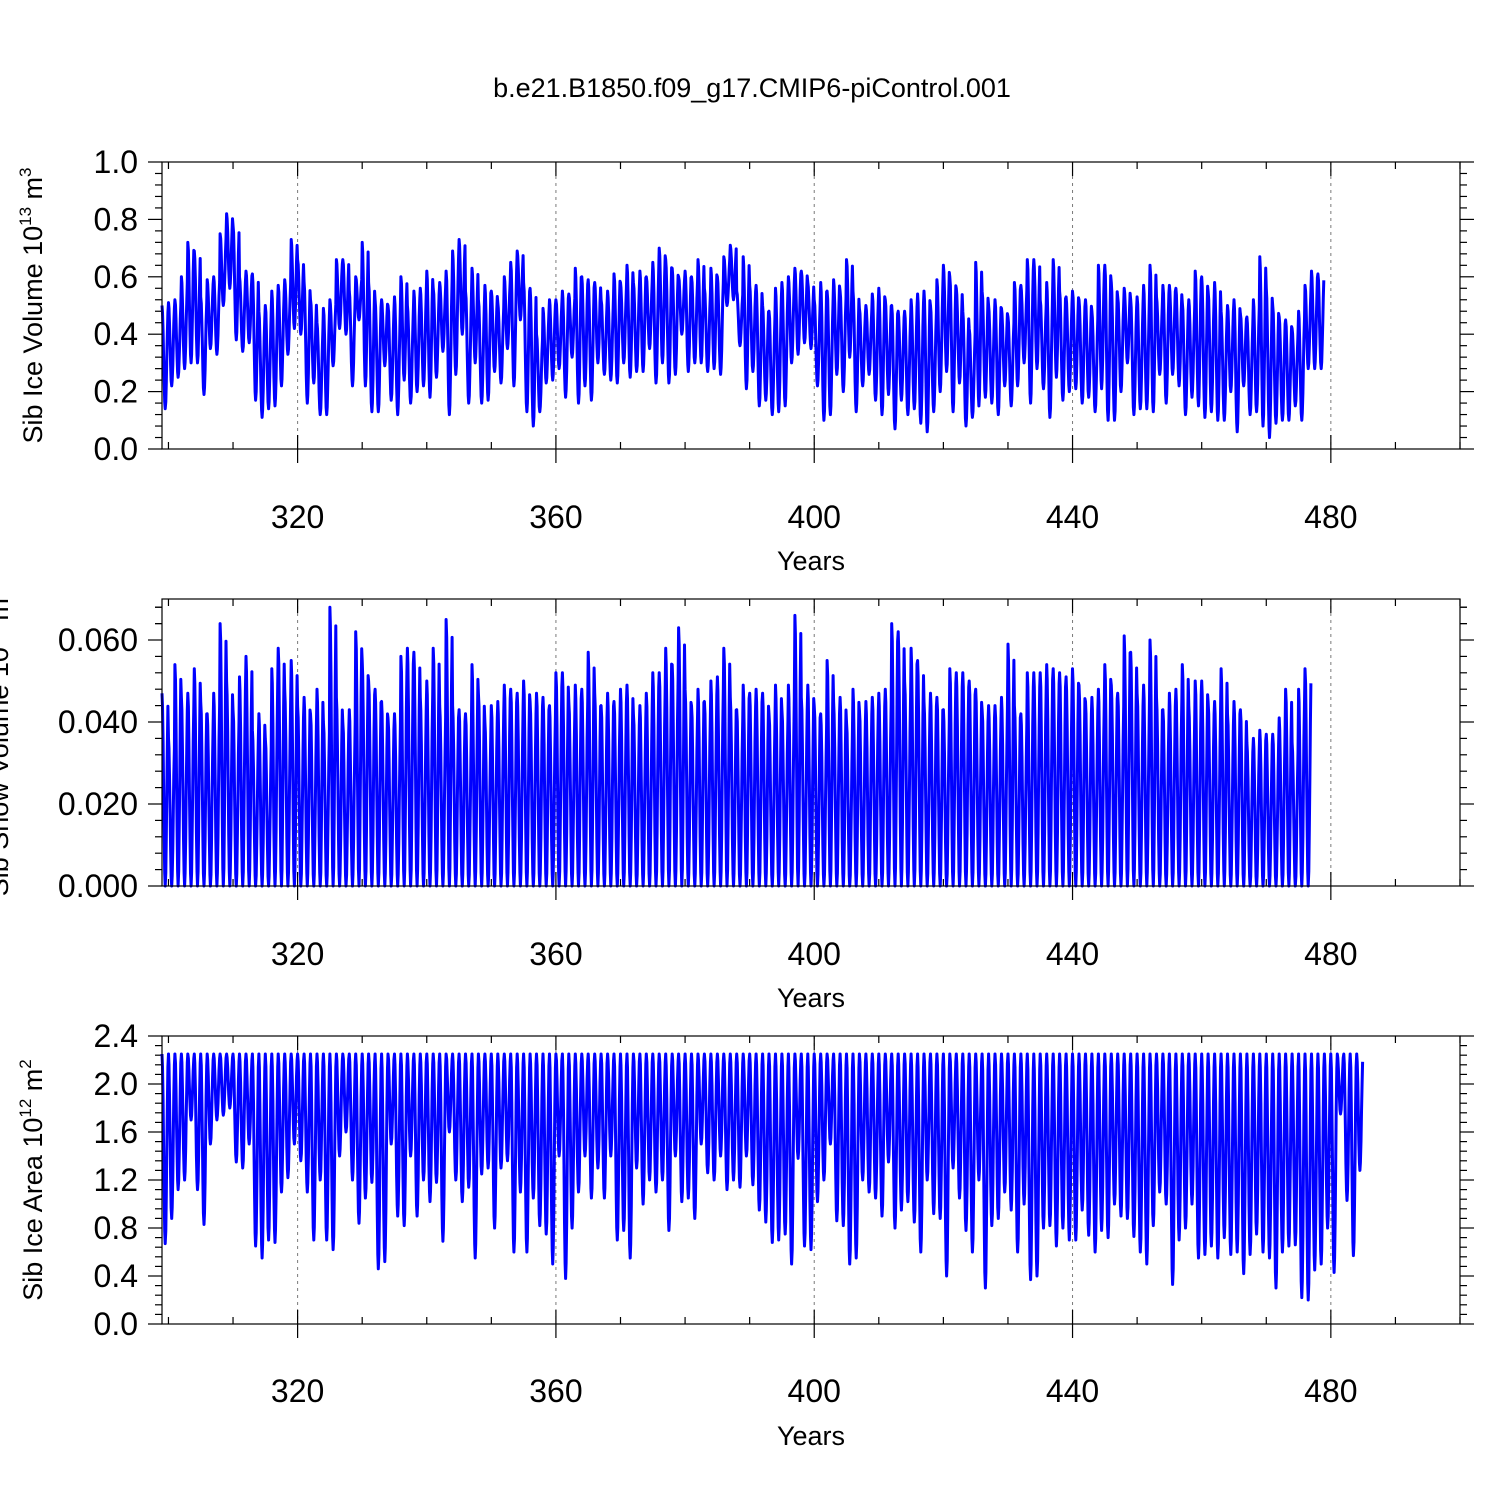  I want to click on y-tick-label: 0.000, so click(98, 886).